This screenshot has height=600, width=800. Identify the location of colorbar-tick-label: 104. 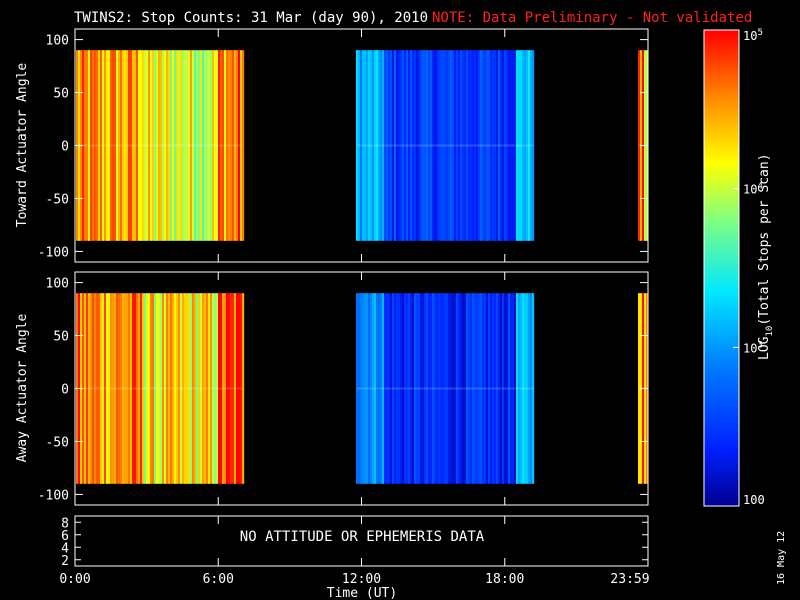
(753, 189).